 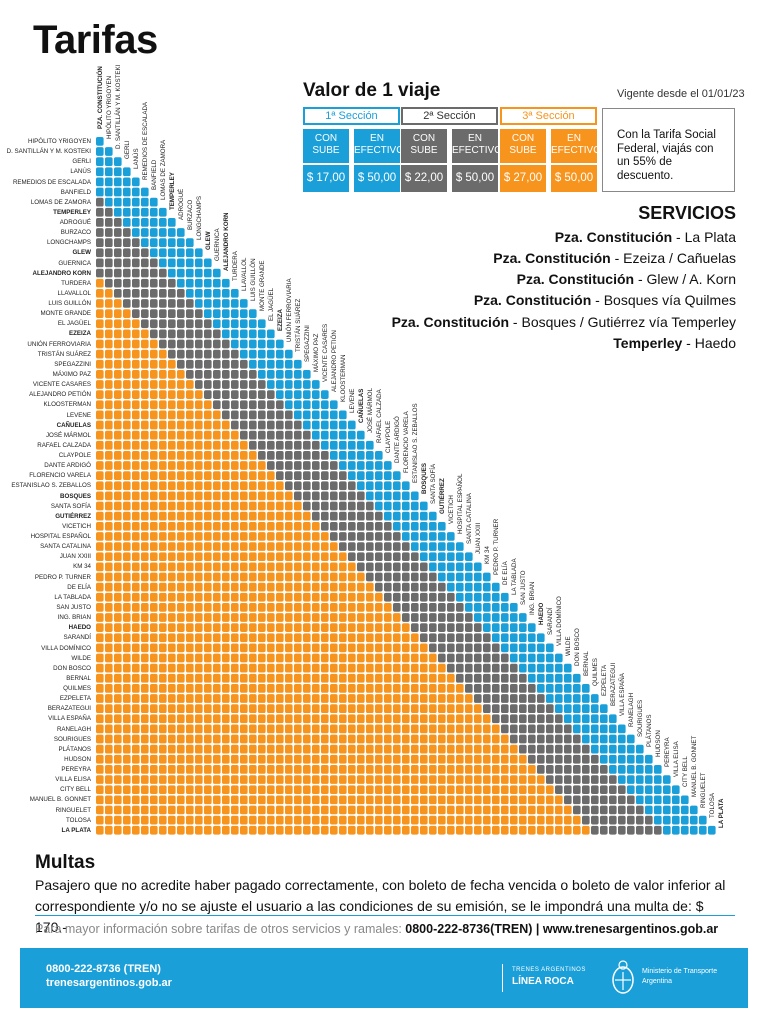 What do you see at coordinates (65, 547) in the screenshot?
I see `station-row-label: SANTA CATALINA` at bounding box center [65, 547].